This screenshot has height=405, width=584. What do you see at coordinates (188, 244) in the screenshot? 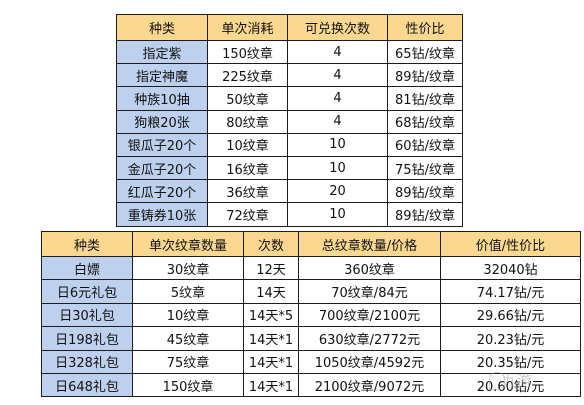
I see `table2-header-cell: 单次纹章数量` at bounding box center [188, 244].